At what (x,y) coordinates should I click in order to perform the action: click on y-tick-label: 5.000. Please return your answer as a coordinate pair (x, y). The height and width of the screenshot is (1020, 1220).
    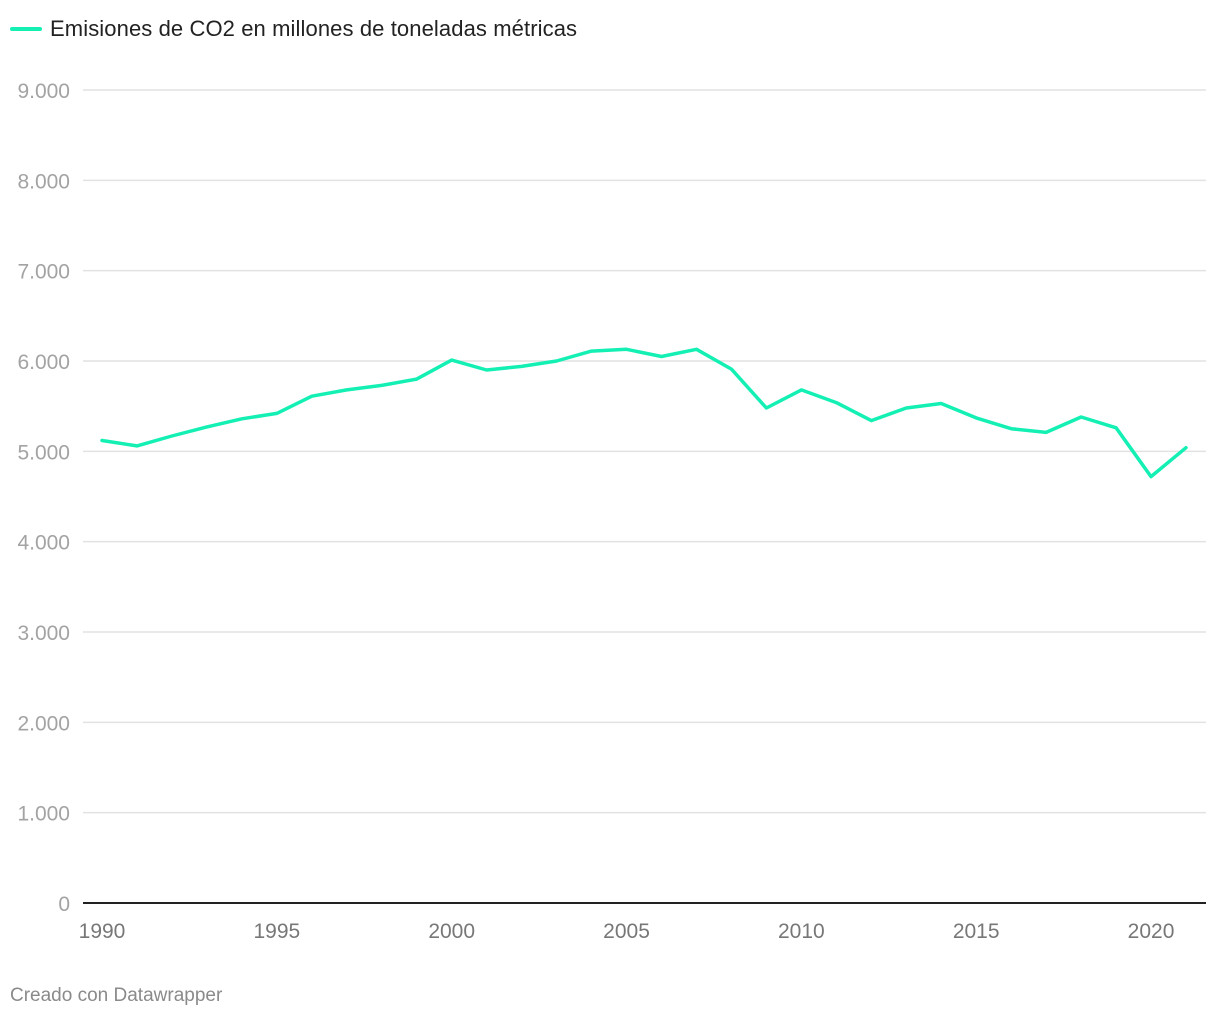
    Looking at the image, I should click on (43, 452).